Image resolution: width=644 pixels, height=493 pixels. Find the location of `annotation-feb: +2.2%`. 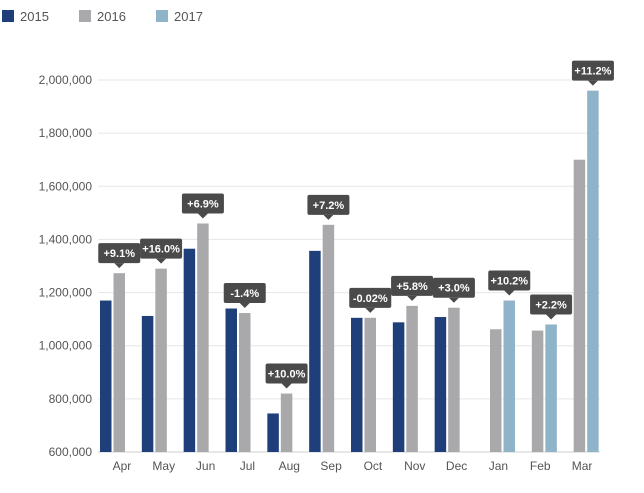

annotation-feb: +2.2% is located at coordinates (551, 307).